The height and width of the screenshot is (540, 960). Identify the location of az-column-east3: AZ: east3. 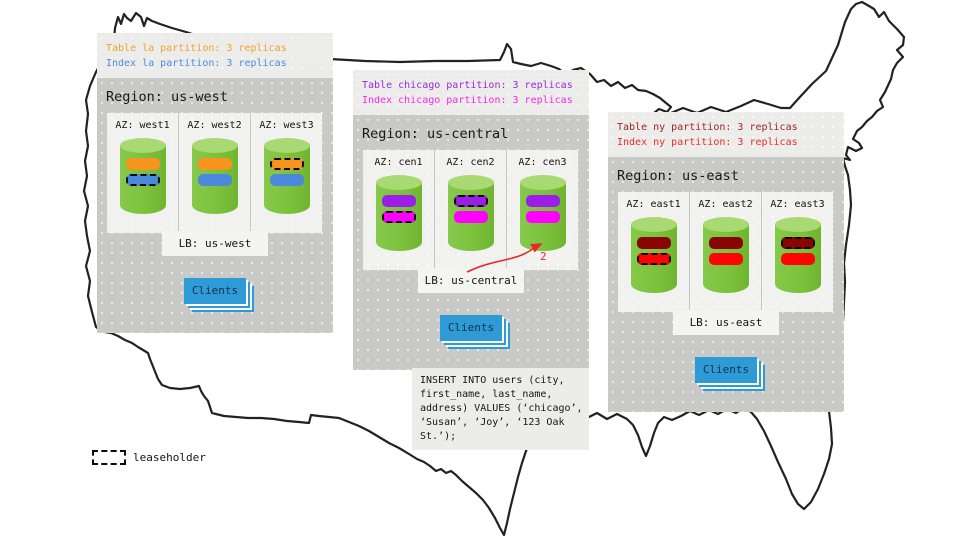
(797, 252).